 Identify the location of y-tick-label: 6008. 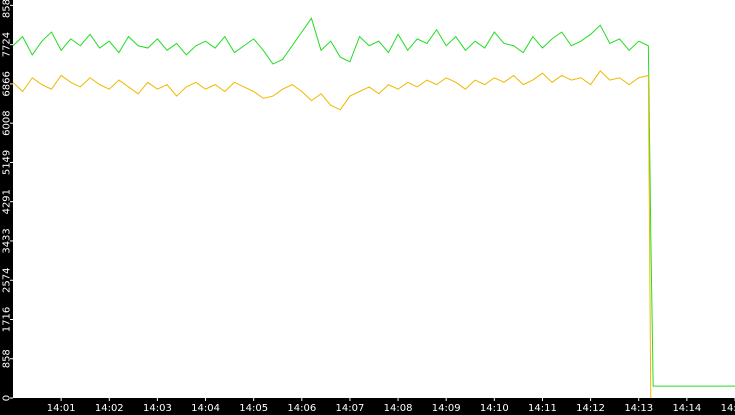
(7, 122).